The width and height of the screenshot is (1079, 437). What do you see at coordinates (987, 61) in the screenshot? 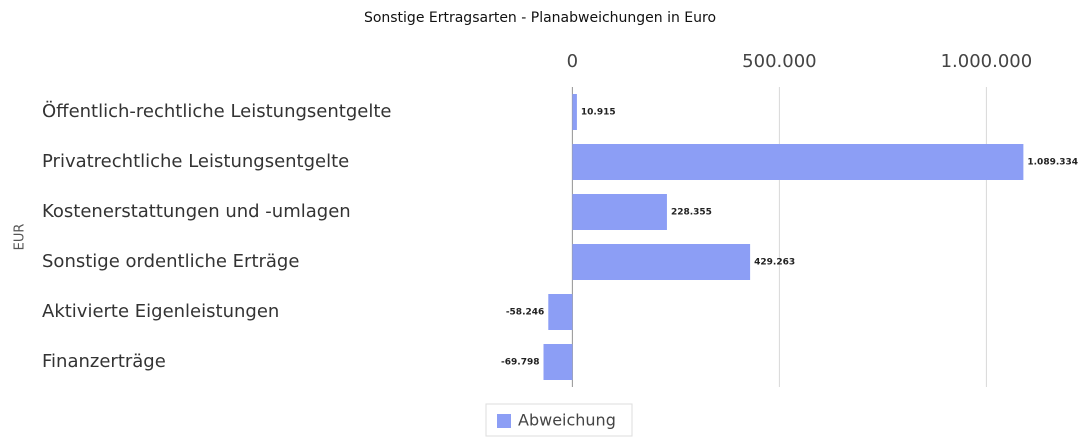
I see `x-tick-label: 1.000.000` at bounding box center [987, 61].